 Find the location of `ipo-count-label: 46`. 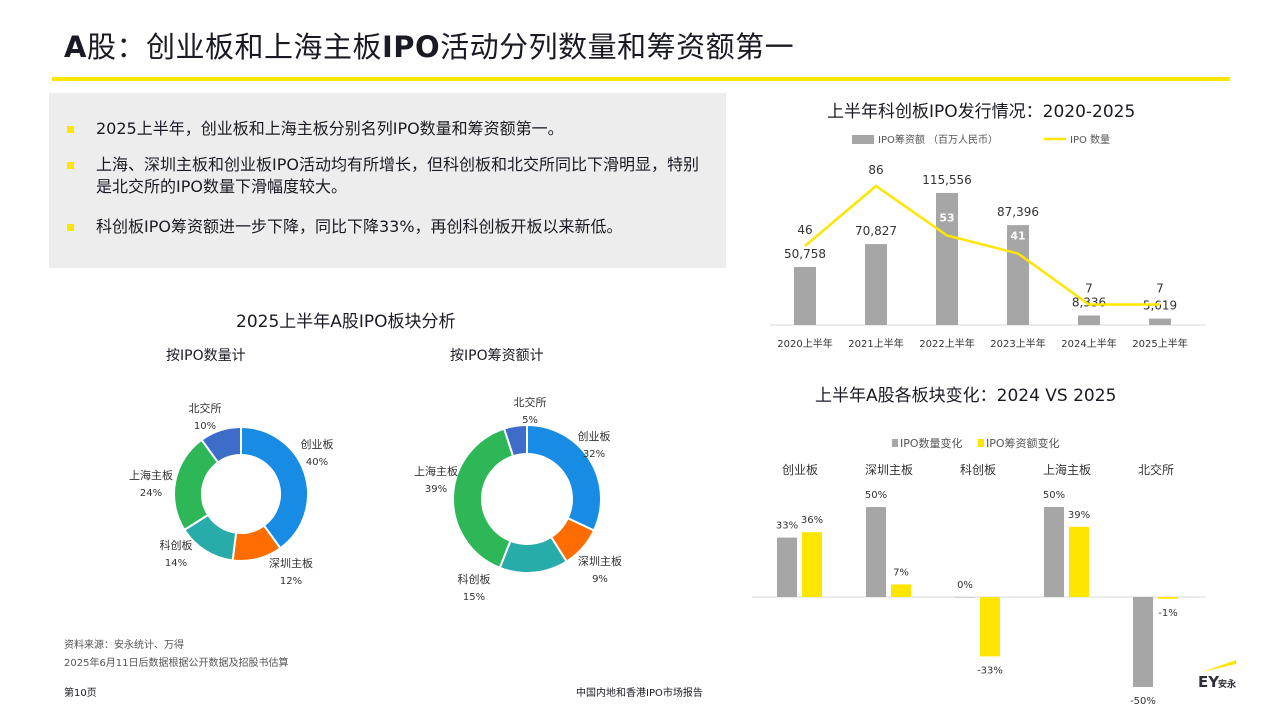

ipo-count-label: 46 is located at coordinates (804, 230).